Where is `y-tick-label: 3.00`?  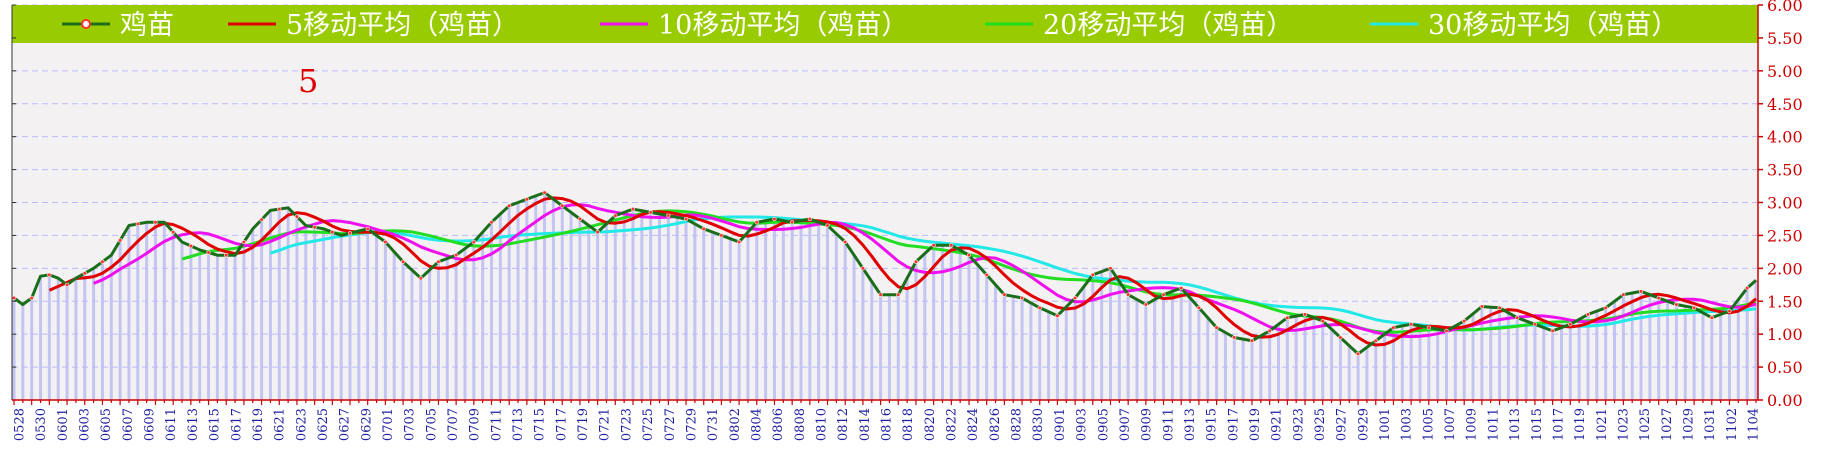 y-tick-label: 3.00 is located at coordinates (1785, 203).